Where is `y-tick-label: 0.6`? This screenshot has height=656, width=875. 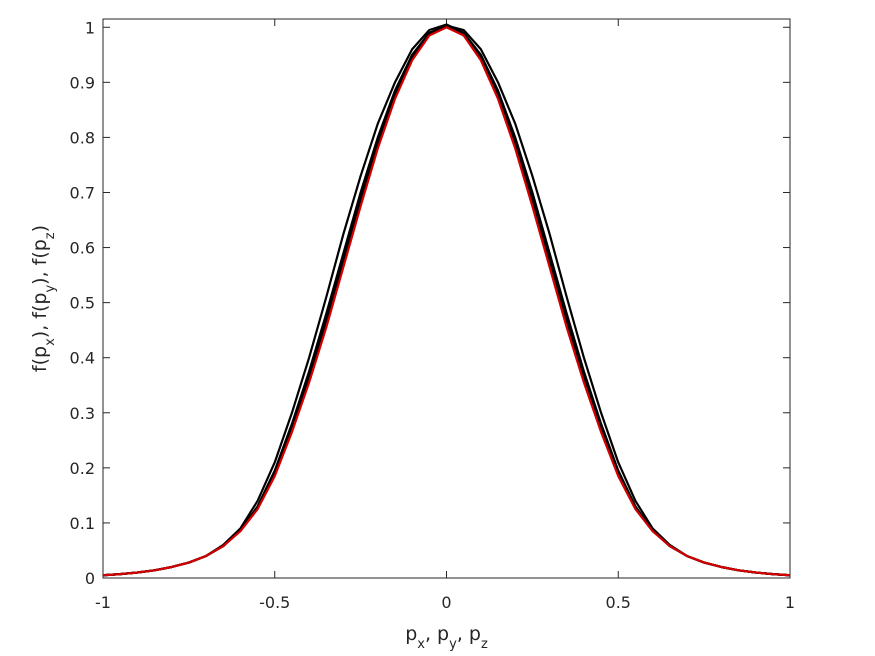
y-tick-label: 0.6 is located at coordinates (82, 248).